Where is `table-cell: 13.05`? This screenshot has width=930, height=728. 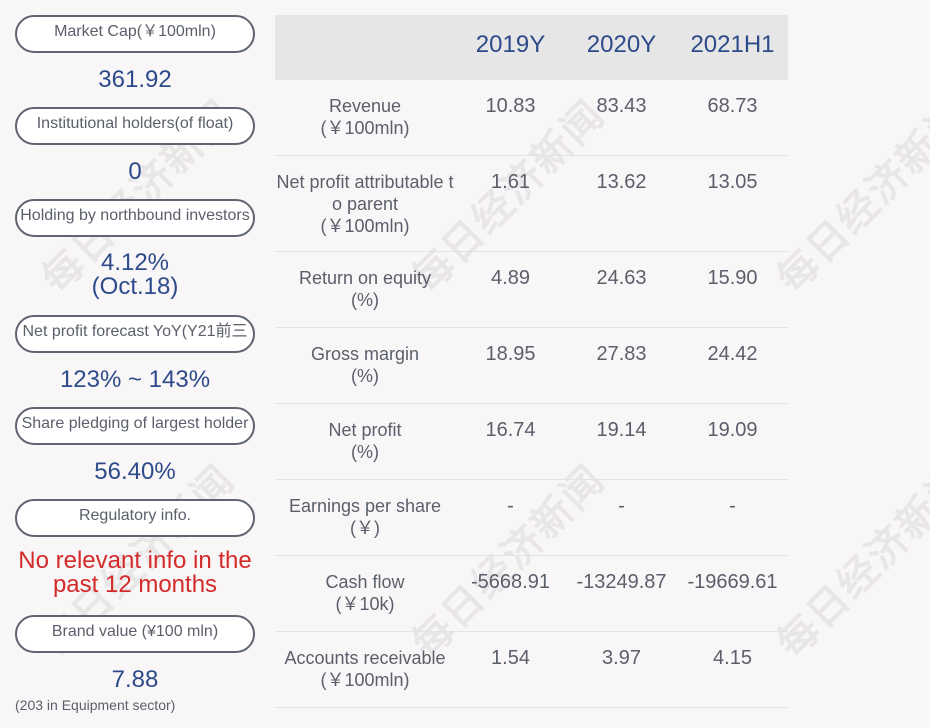
table-cell: 13.05 is located at coordinates (732, 182).